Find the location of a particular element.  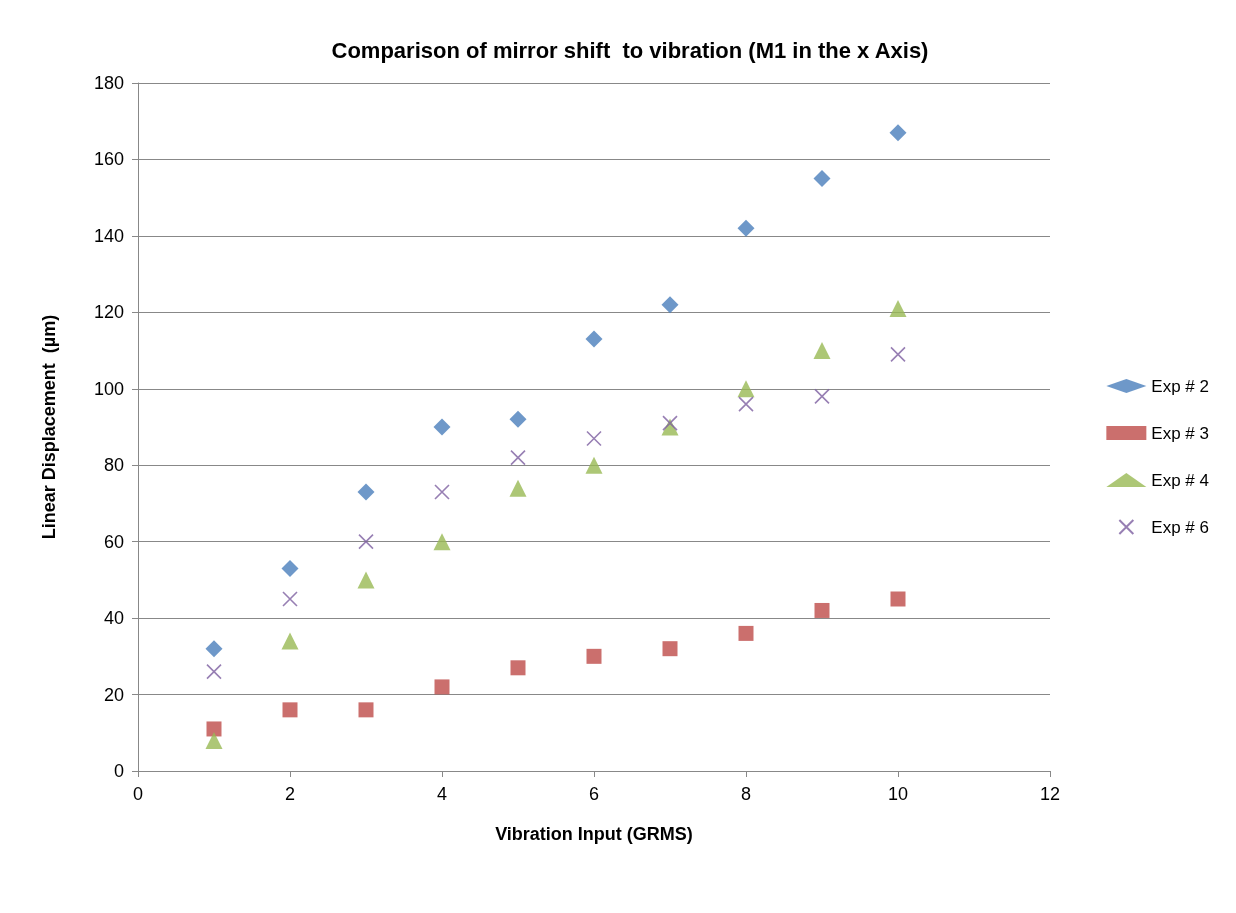

x-tick-label: 4 is located at coordinates (442, 794).